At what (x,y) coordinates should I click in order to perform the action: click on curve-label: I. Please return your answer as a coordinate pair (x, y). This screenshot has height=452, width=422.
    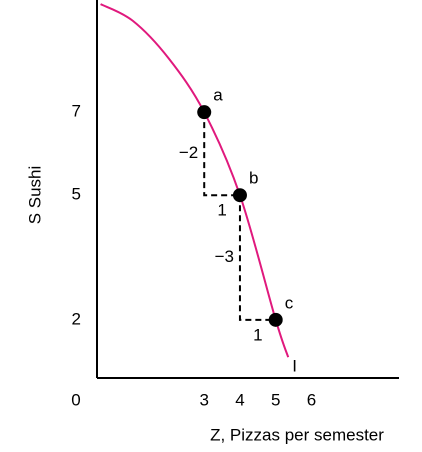
    Looking at the image, I should click on (294, 366).